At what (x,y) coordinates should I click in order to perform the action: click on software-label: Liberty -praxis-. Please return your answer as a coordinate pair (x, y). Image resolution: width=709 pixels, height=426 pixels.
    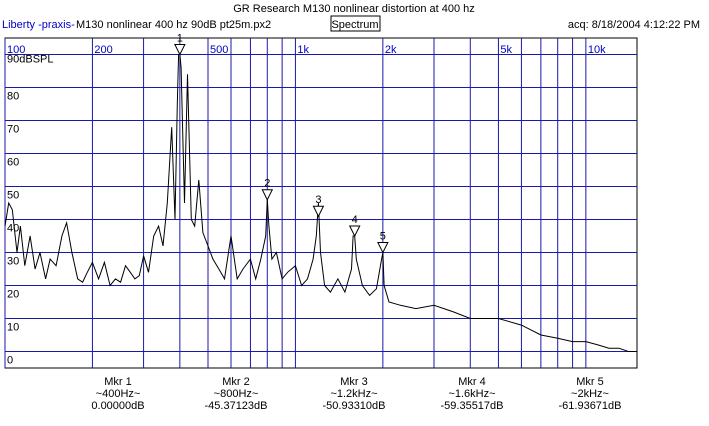
    Looking at the image, I should click on (38, 25).